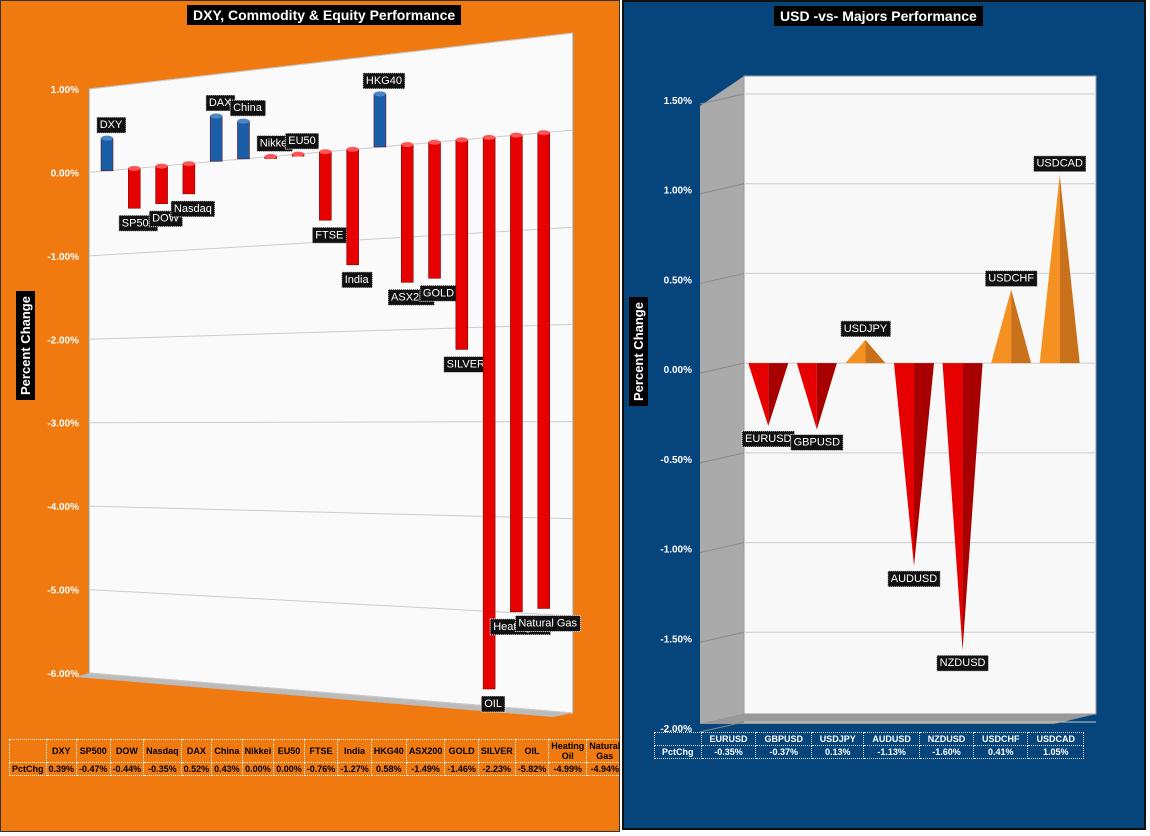  I want to click on right-y-tick-label: 0.00%, so click(678, 370).